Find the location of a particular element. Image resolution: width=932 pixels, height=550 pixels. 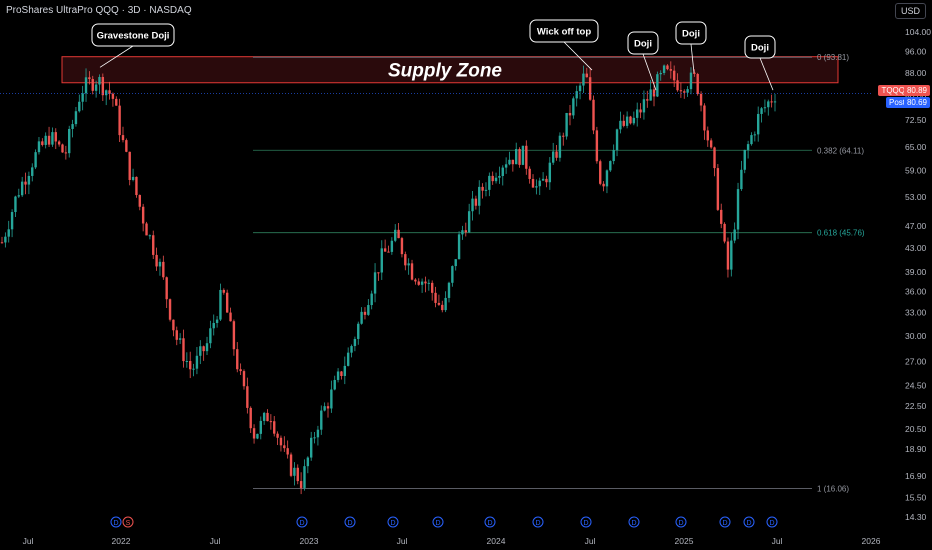

currency-button: USD is located at coordinates (910, 11).